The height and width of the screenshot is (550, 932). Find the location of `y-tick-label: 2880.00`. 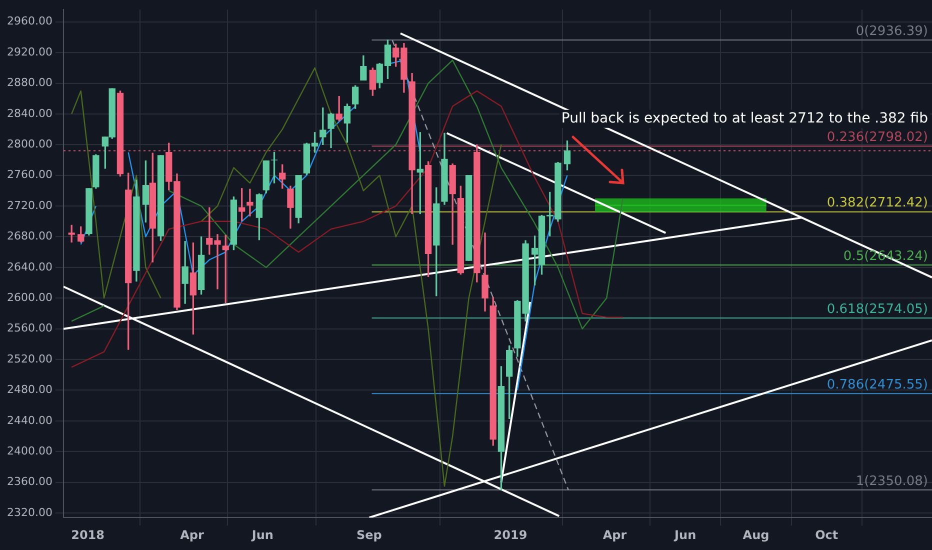

y-tick-label: 2880.00 is located at coordinates (29, 83).